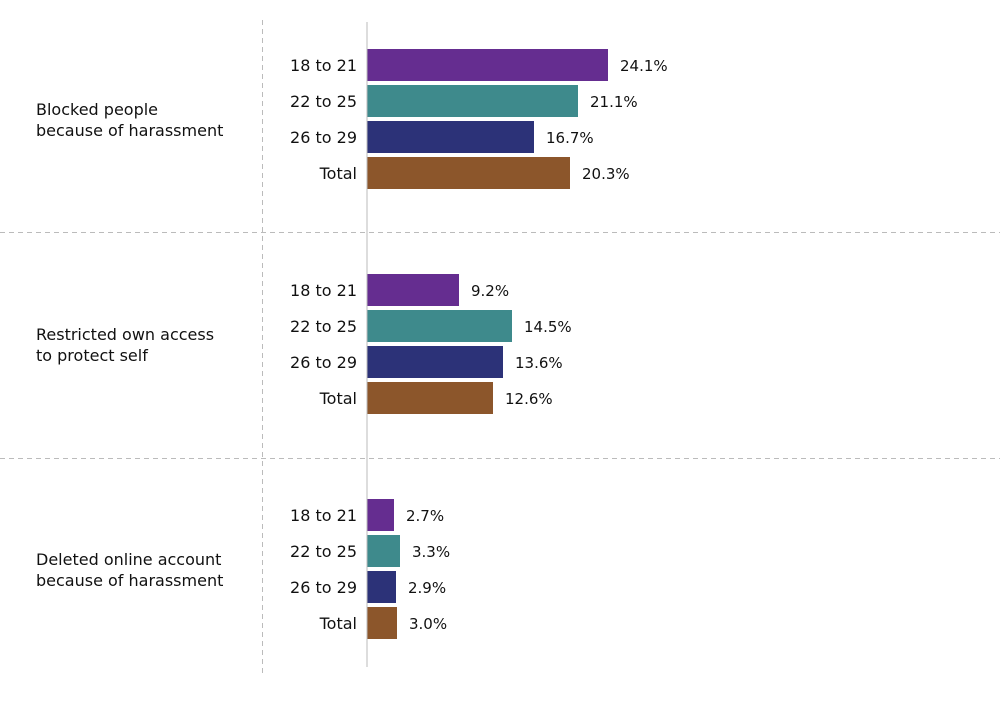  What do you see at coordinates (431, 552) in the screenshot?
I see `data-label: 3.3%` at bounding box center [431, 552].